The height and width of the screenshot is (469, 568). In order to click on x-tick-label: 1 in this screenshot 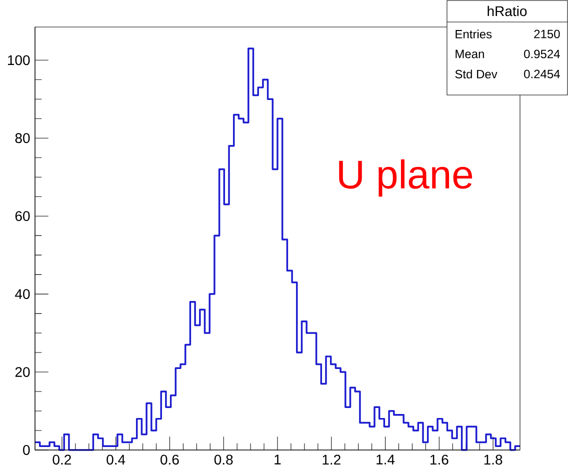, I will do `click(277, 459)`.